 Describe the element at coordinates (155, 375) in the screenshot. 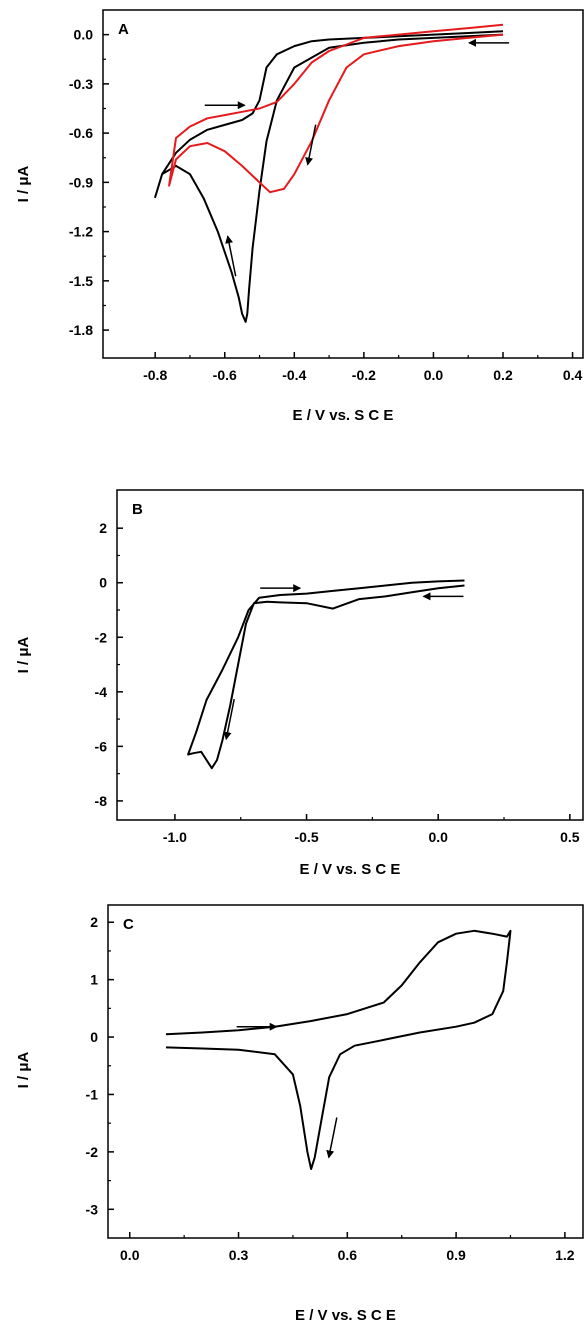

I see `x-tick-label: -0.8` at that location.